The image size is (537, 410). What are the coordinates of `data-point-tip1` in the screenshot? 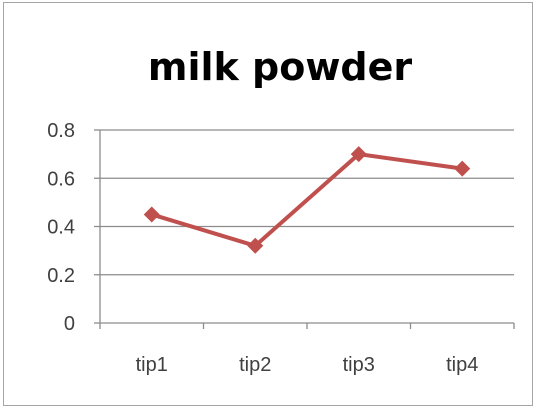 It's located at (151, 214).